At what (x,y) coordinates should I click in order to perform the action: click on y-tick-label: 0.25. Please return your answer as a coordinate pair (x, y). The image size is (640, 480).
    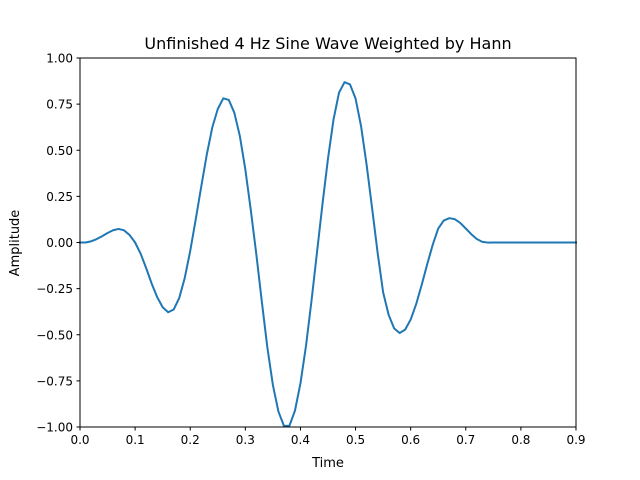
    Looking at the image, I should click on (59, 197).